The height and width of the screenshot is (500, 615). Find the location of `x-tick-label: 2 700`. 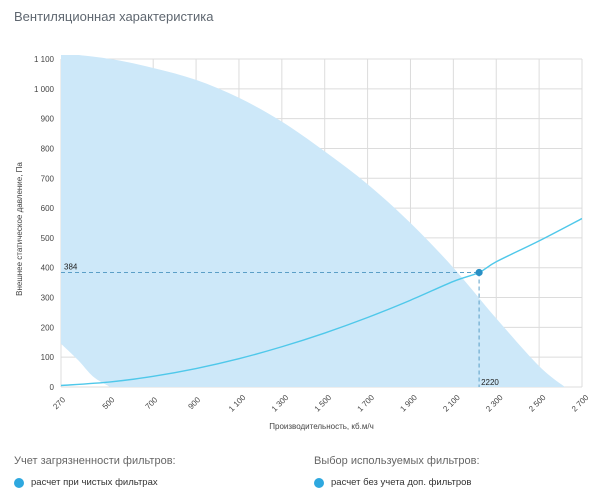

x-tick-label: 2 700 is located at coordinates (580, 403).